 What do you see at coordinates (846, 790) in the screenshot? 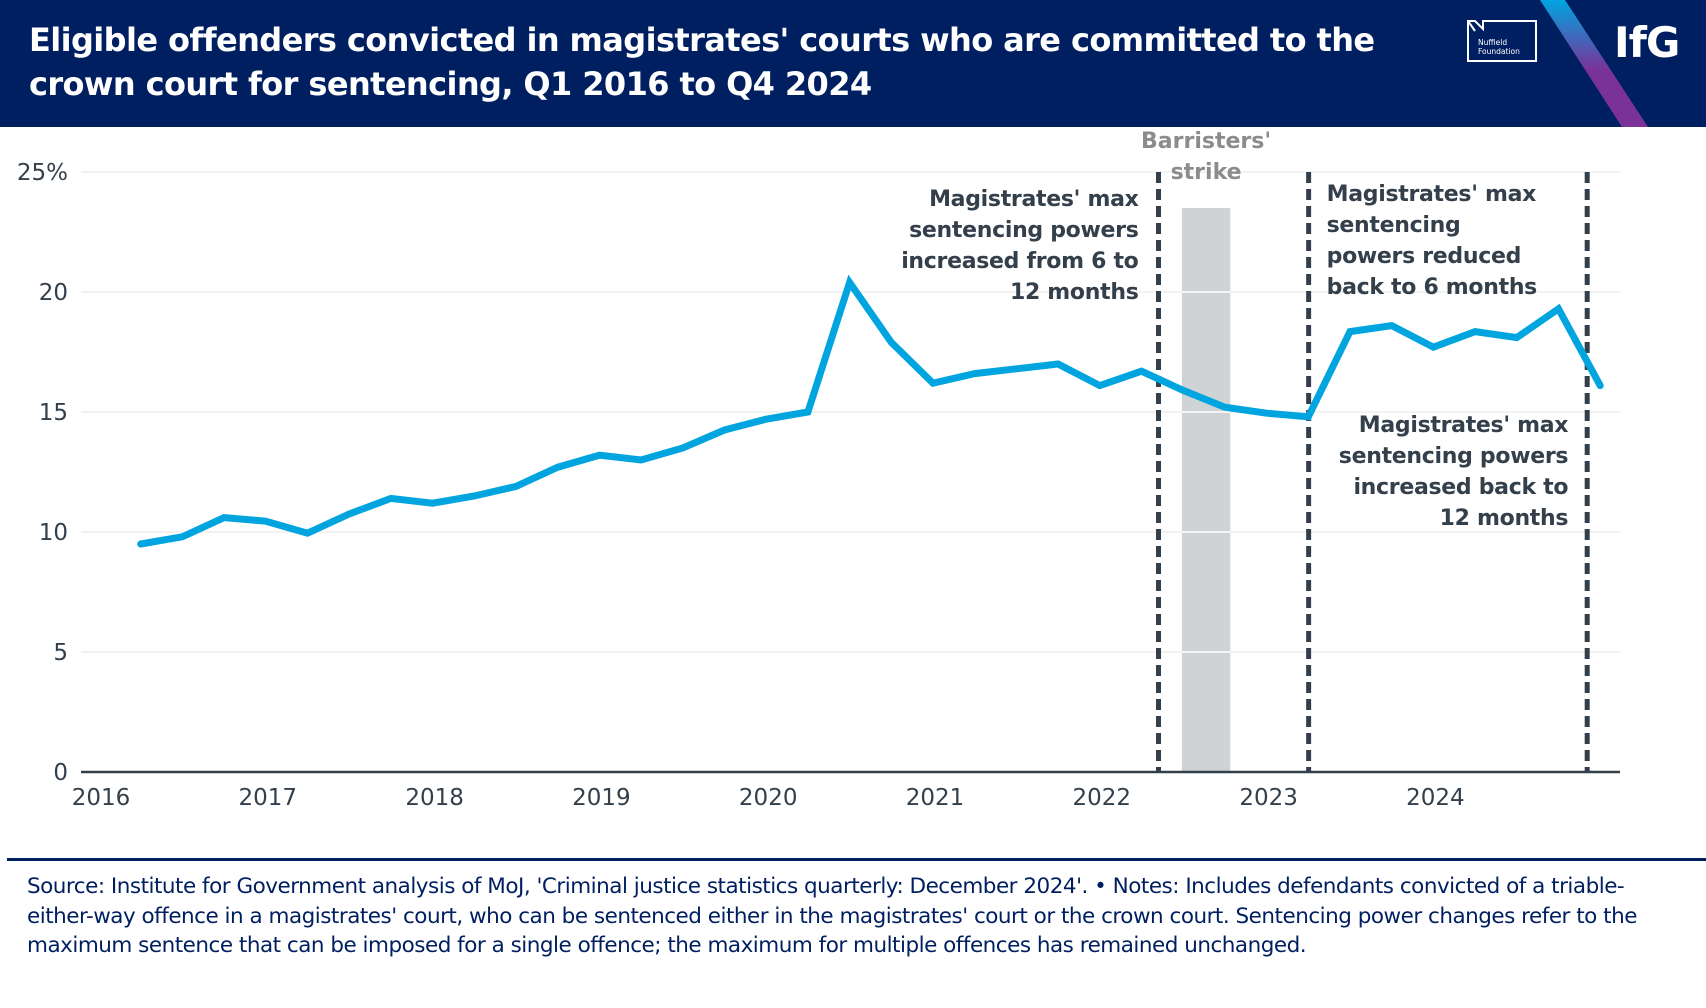
I see `x-axis-ticks: 2016 2017 2018 2019 2020 2021 2022 2023 2024` at bounding box center [846, 790].